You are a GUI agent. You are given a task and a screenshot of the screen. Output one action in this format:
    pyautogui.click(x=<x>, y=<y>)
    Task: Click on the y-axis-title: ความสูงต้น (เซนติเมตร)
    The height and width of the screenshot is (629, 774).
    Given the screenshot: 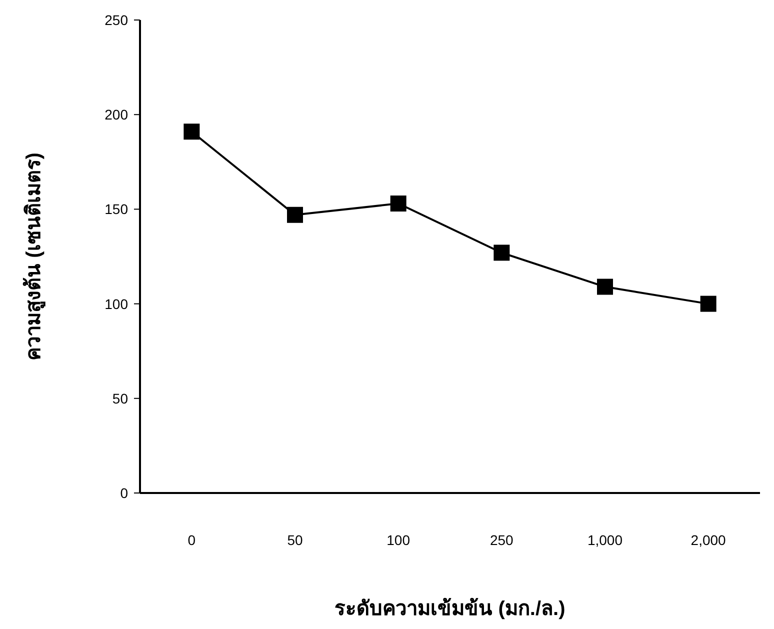 What is the action you would take?
    pyautogui.click(x=34, y=256)
    